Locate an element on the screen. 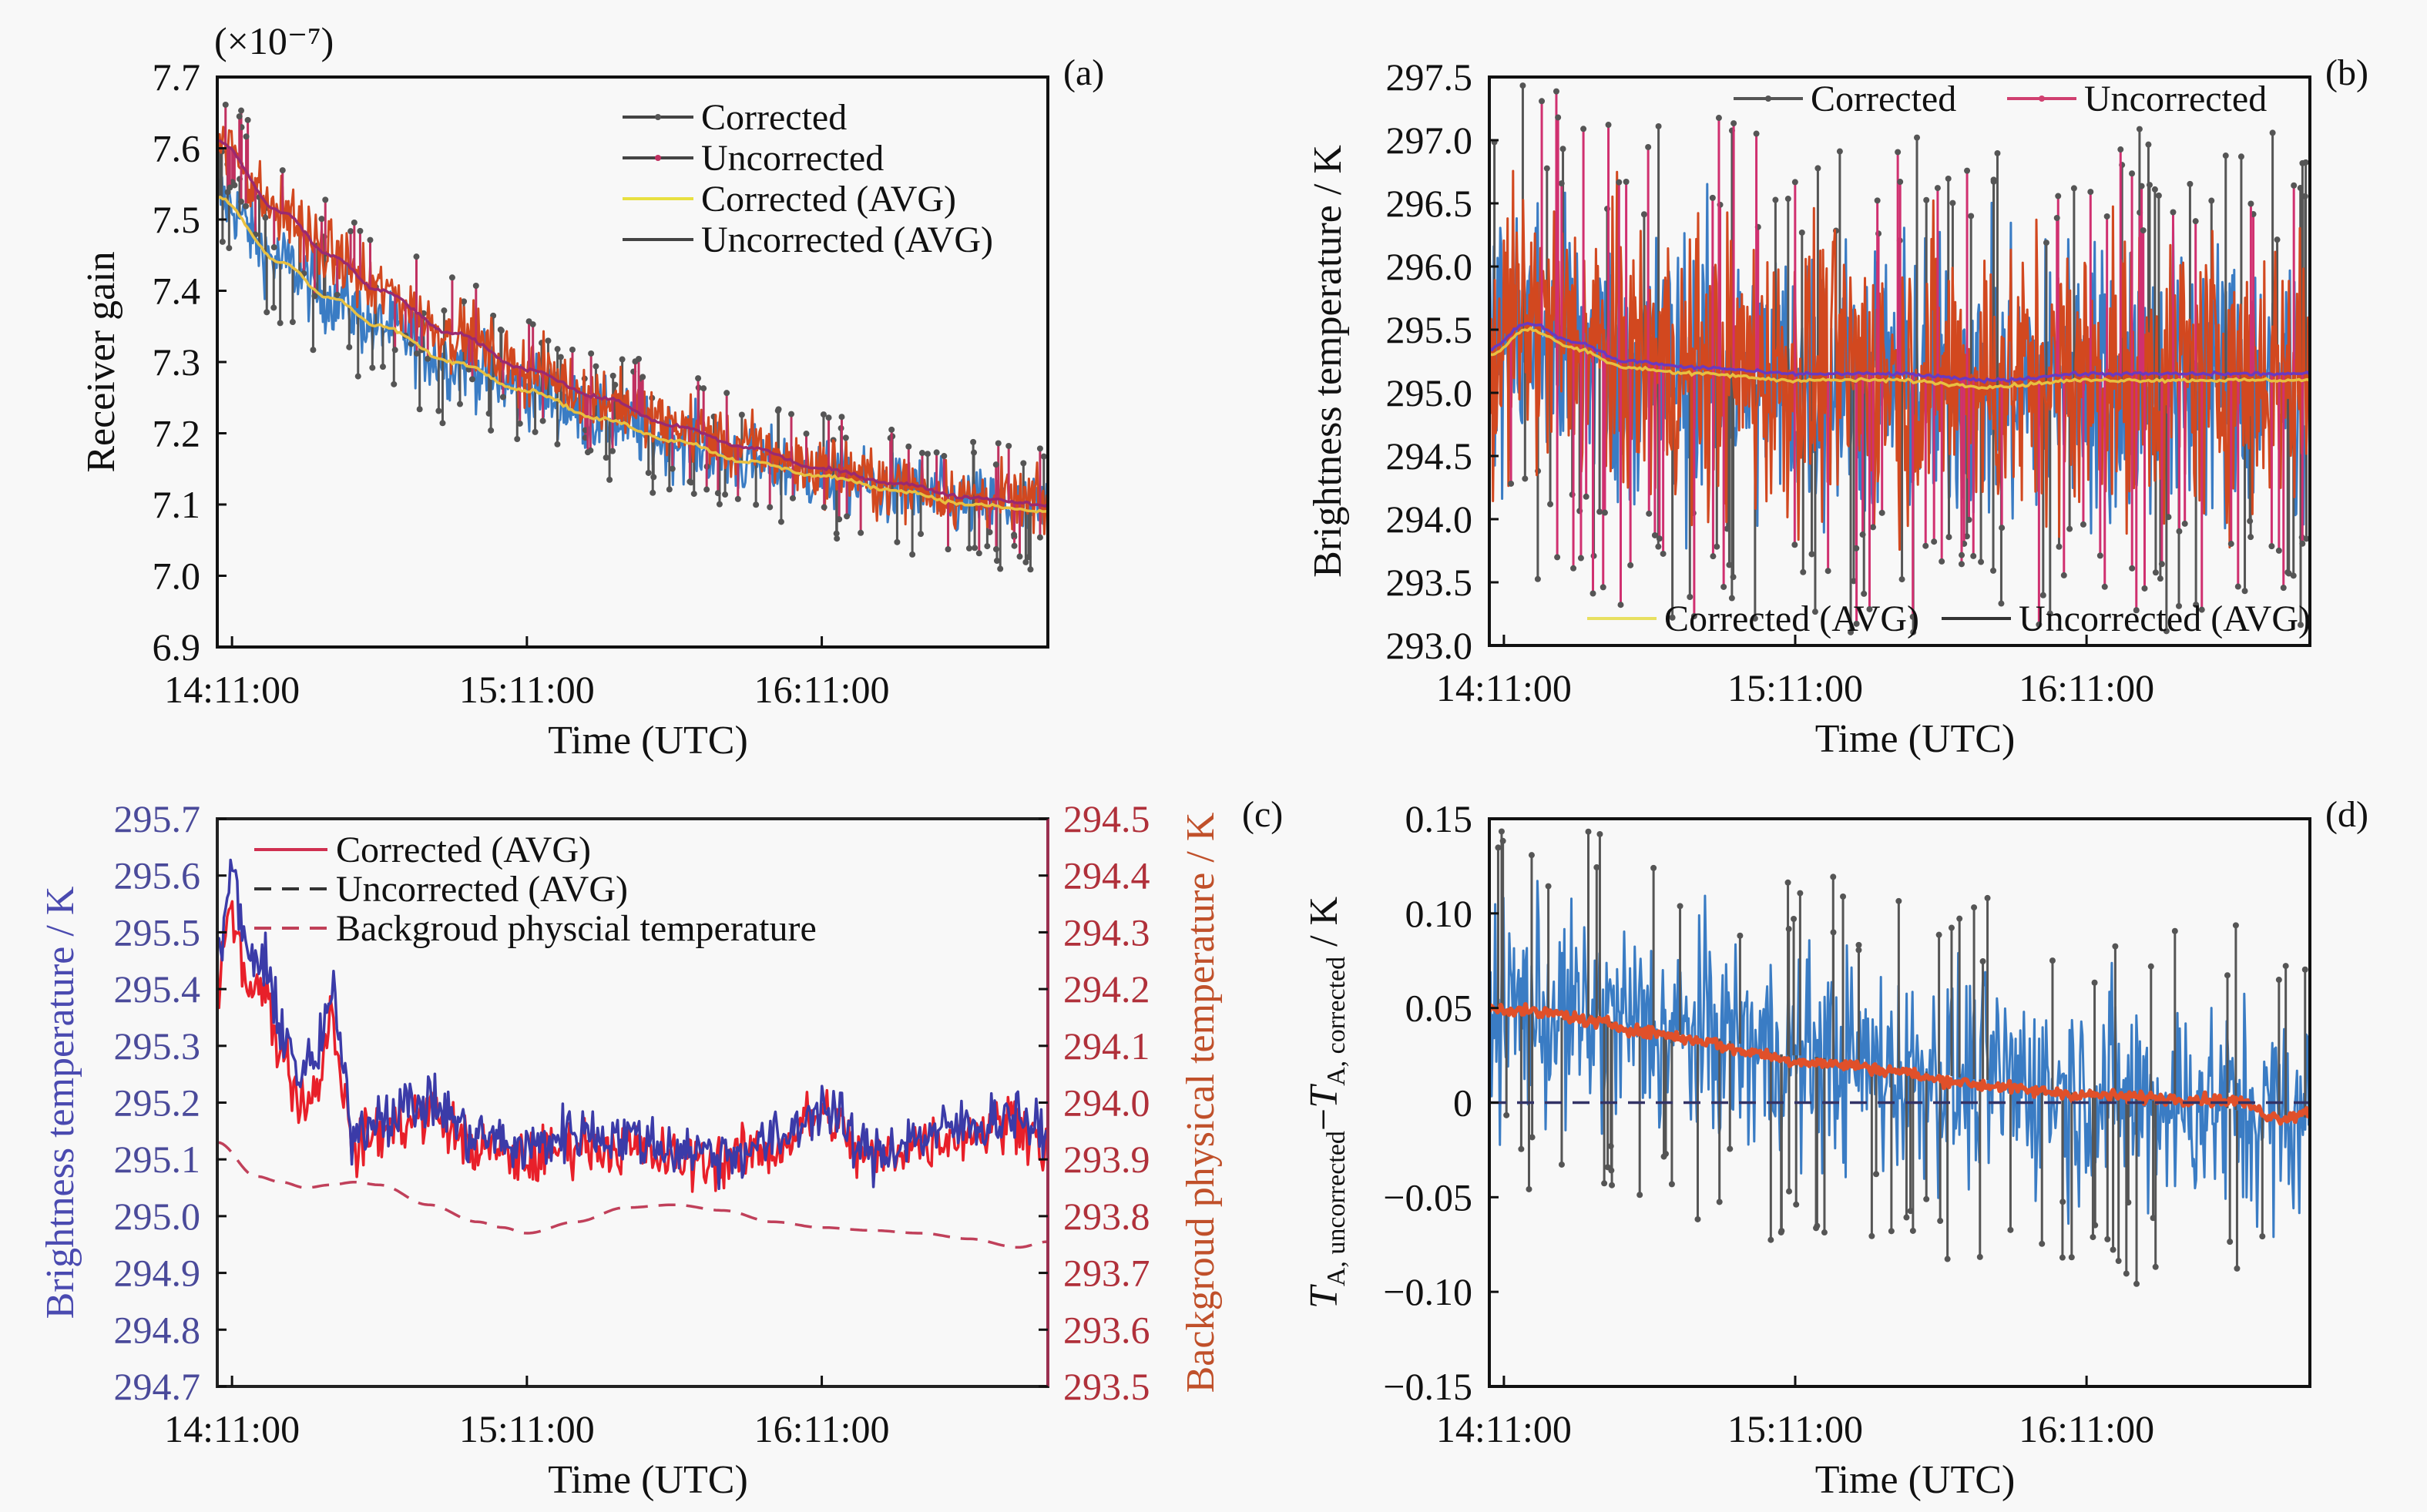 The image size is (2427, 1512). legend-label: Corrected is located at coordinates (774, 117).